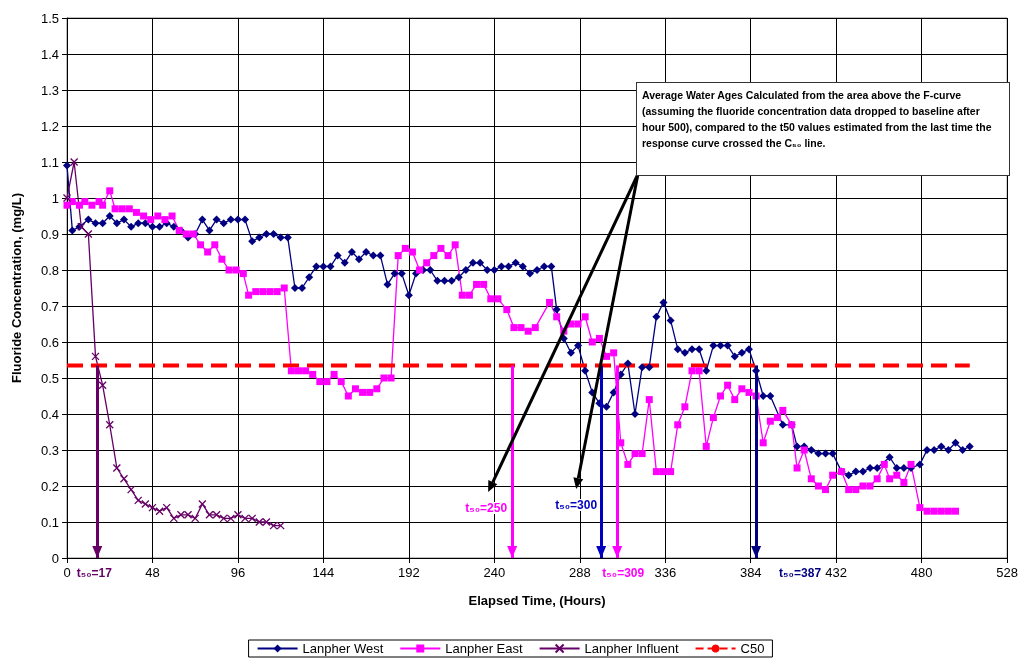 Image resolution: width=1021 pixels, height=658 pixels. I want to click on y-tick-label: 1, so click(55, 198).